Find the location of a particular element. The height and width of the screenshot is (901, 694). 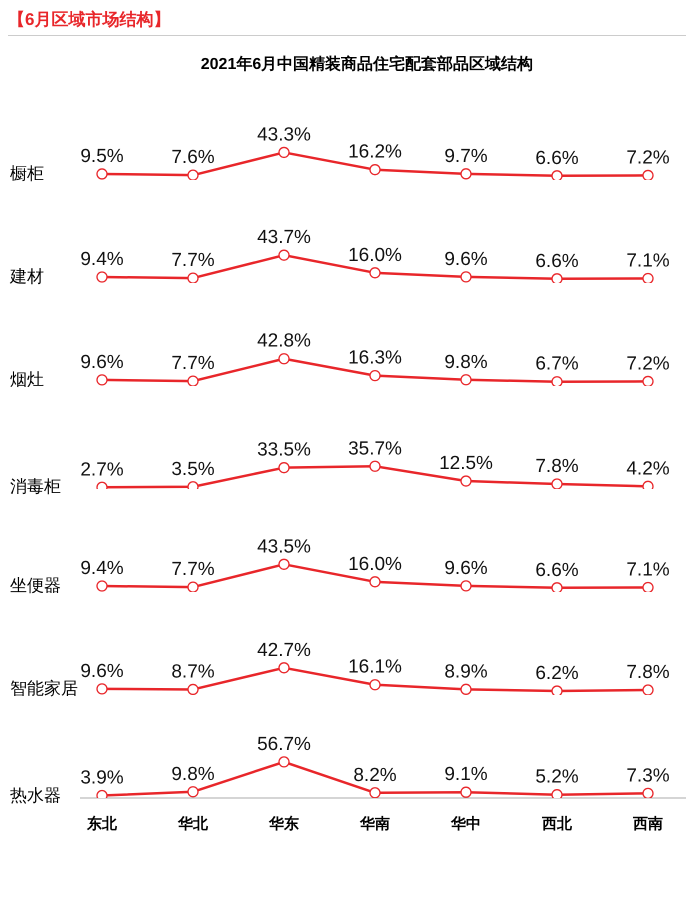

data-label: 4.2% is located at coordinates (648, 469).